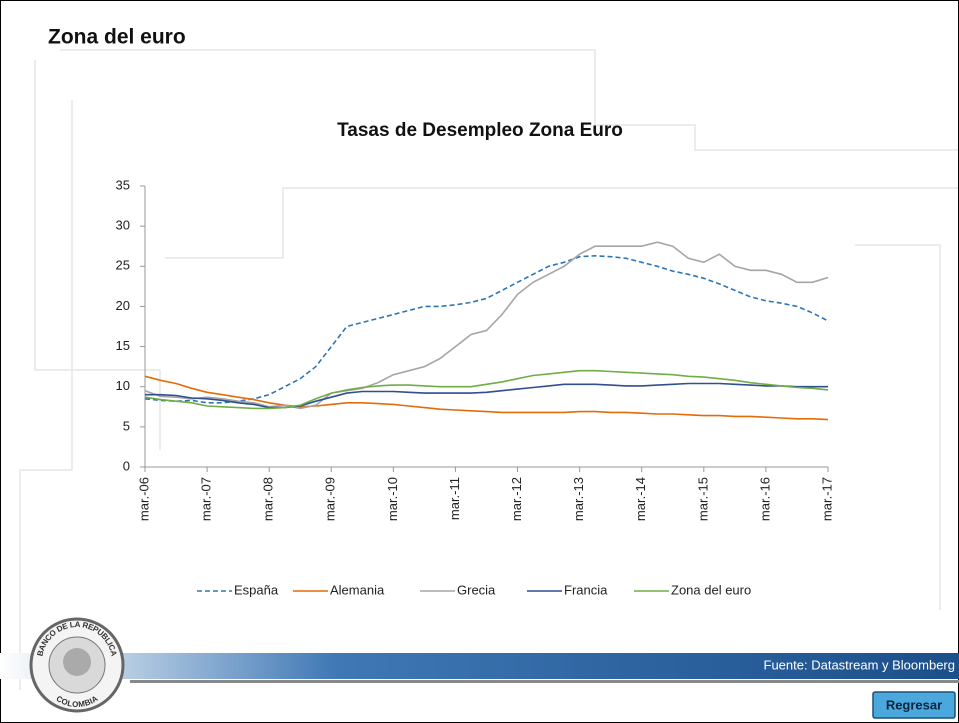 Image resolution: width=959 pixels, height=723 pixels. Describe the element at coordinates (123, 265) in the screenshot. I see `y-tick-label: 25` at that location.